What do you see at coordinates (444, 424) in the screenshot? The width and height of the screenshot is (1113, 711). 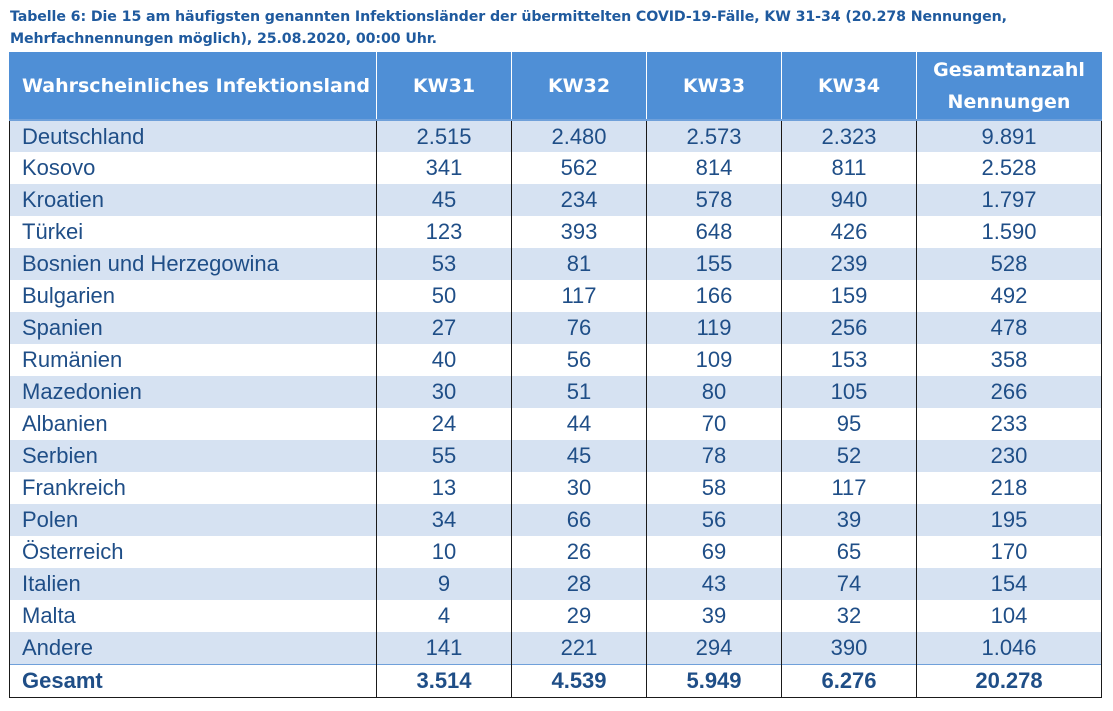 I see `kw31-cell: 24` at bounding box center [444, 424].